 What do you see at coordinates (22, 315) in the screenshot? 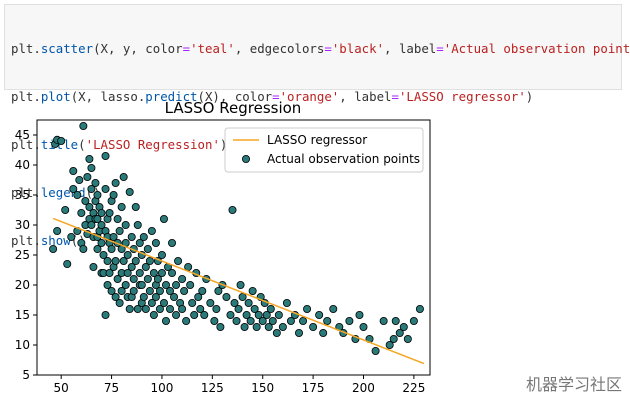
I see `y-tick-label: 15` at bounding box center [22, 315].